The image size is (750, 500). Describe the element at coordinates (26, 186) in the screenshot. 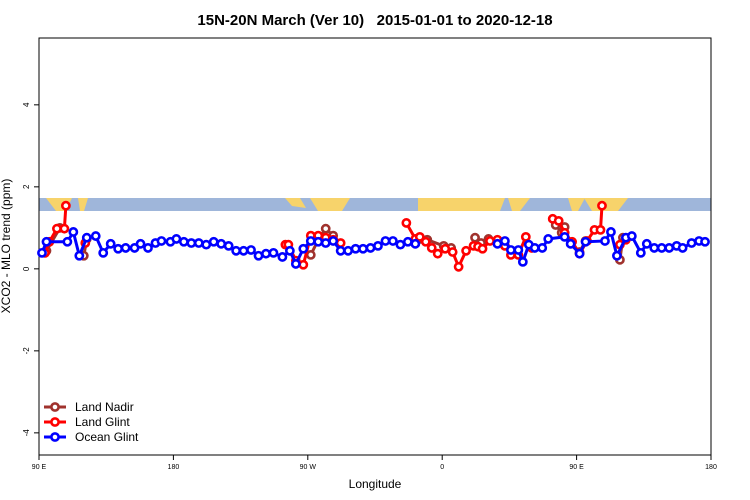

I see `y-tick-label: 2` at that location.